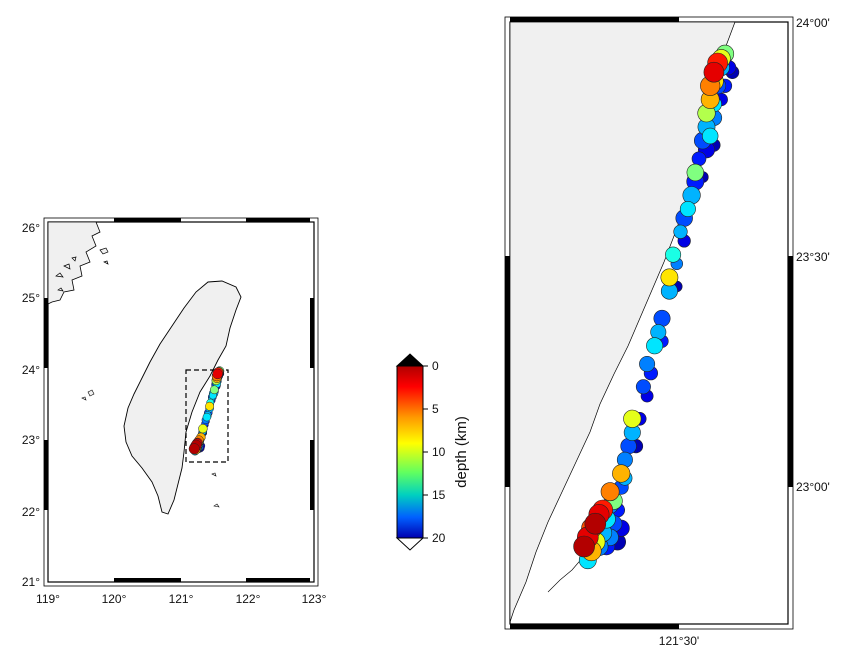 This screenshot has width=855, height=663. Describe the element at coordinates (410, 452) in the screenshot. I see `colorbar-gradient` at that location.